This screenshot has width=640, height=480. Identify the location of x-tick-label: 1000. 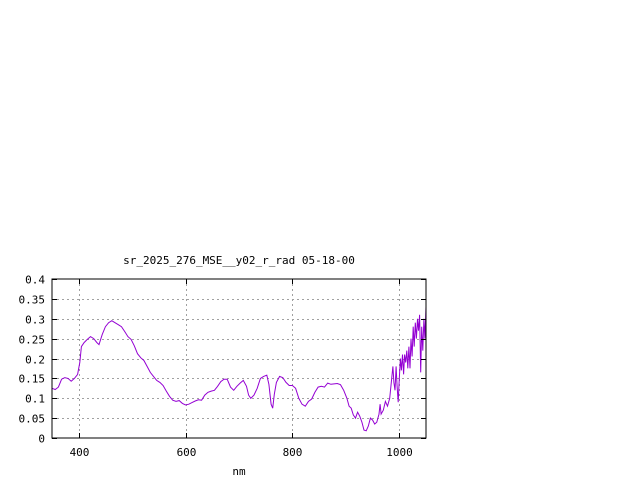
(399, 452).